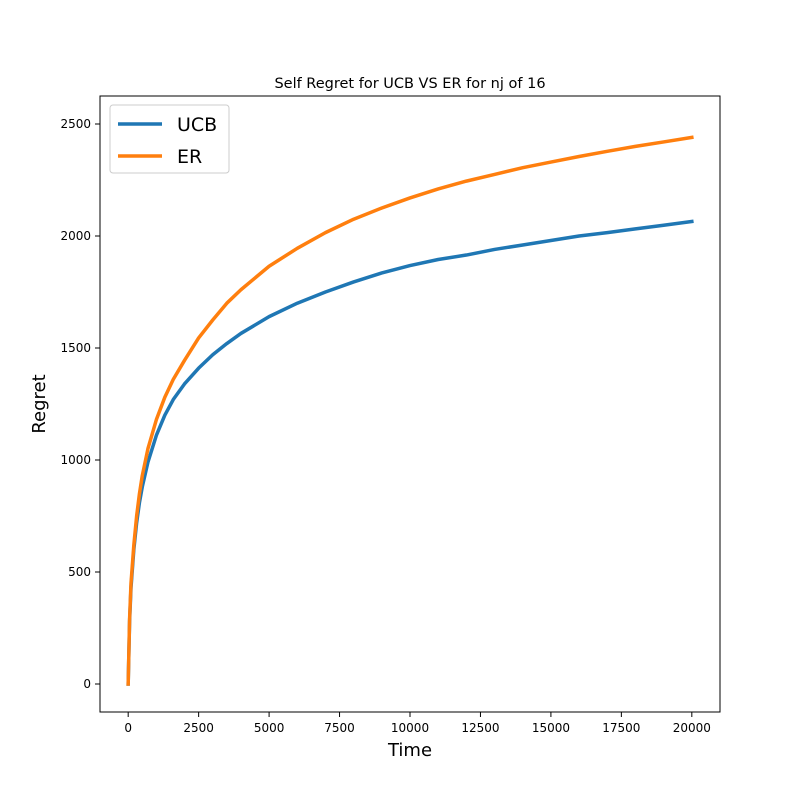  Describe the element at coordinates (75, 124) in the screenshot. I see `y-tick-label: 2500` at that location.